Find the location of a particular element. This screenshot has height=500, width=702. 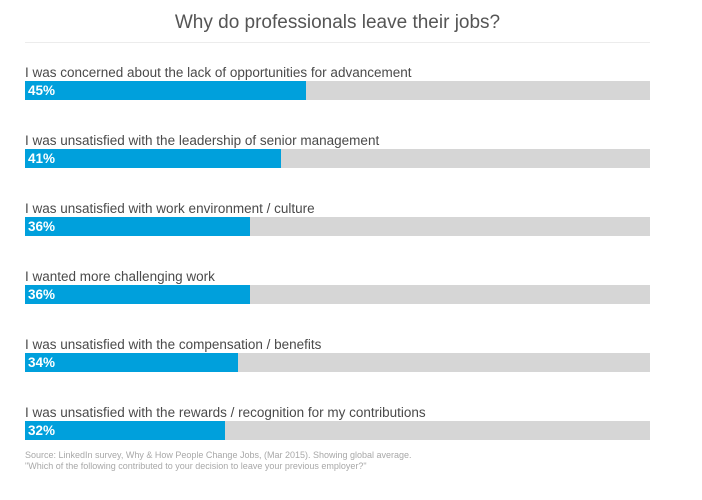

chart-title: Why do professionals leave their jobs? is located at coordinates (337, 22).